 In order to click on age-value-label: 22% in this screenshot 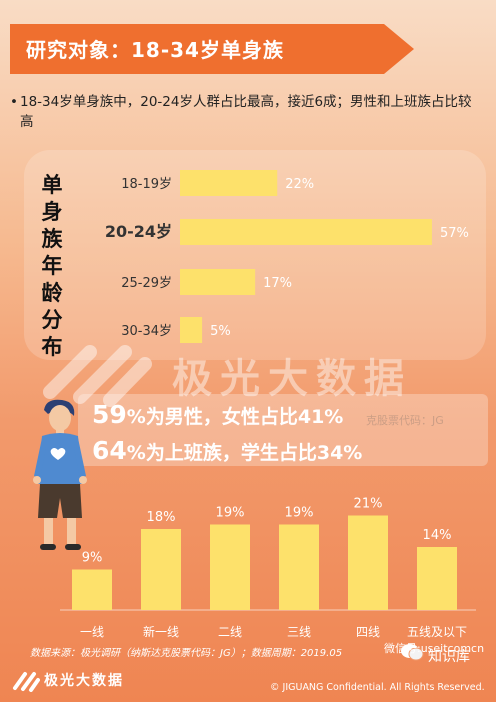, I will do `click(299, 184)`.